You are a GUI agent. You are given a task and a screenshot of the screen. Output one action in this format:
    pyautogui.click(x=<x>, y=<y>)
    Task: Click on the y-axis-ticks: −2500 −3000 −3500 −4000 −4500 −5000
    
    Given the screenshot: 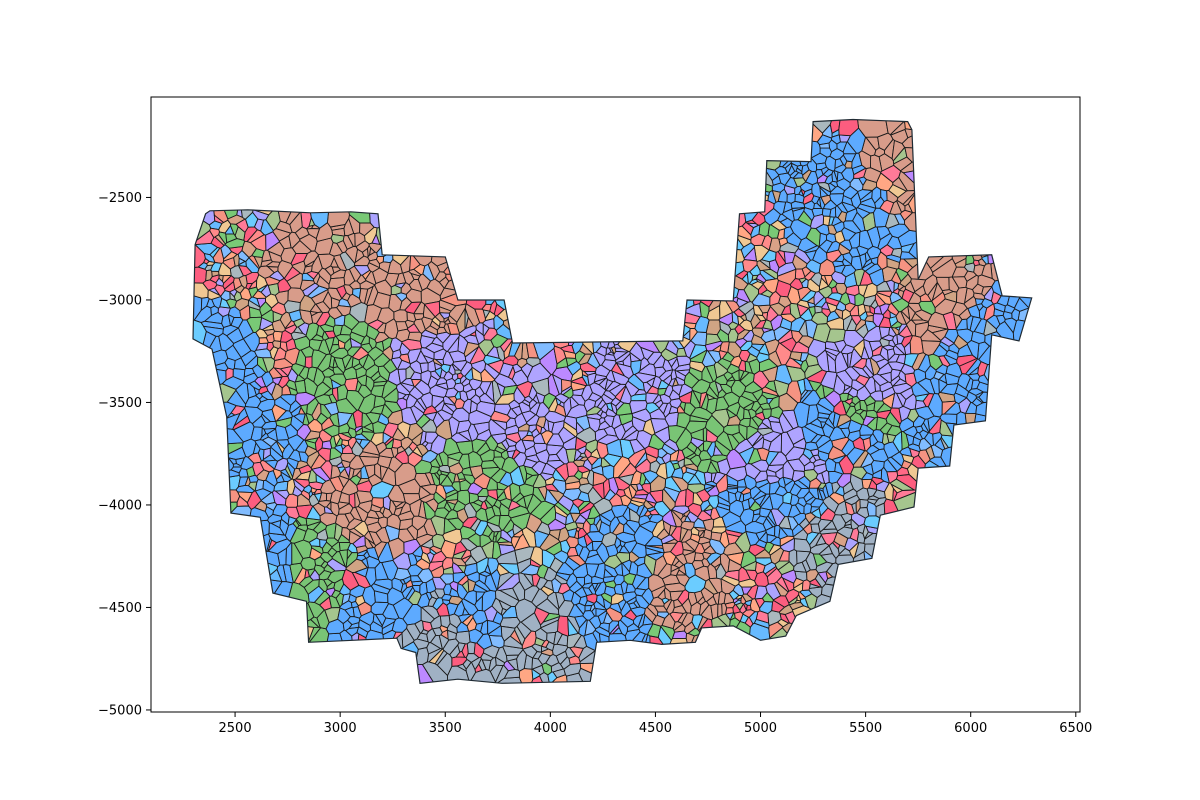 What is the action you would take?
    pyautogui.click(x=124, y=454)
    